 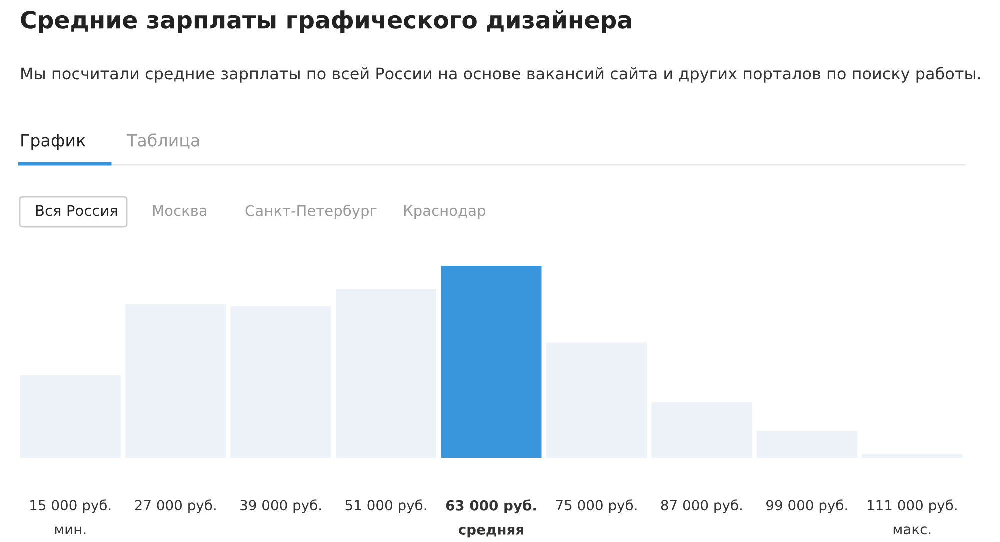 I want to click on x-tick-label: 15 000 руб. мин., so click(x=70, y=517).